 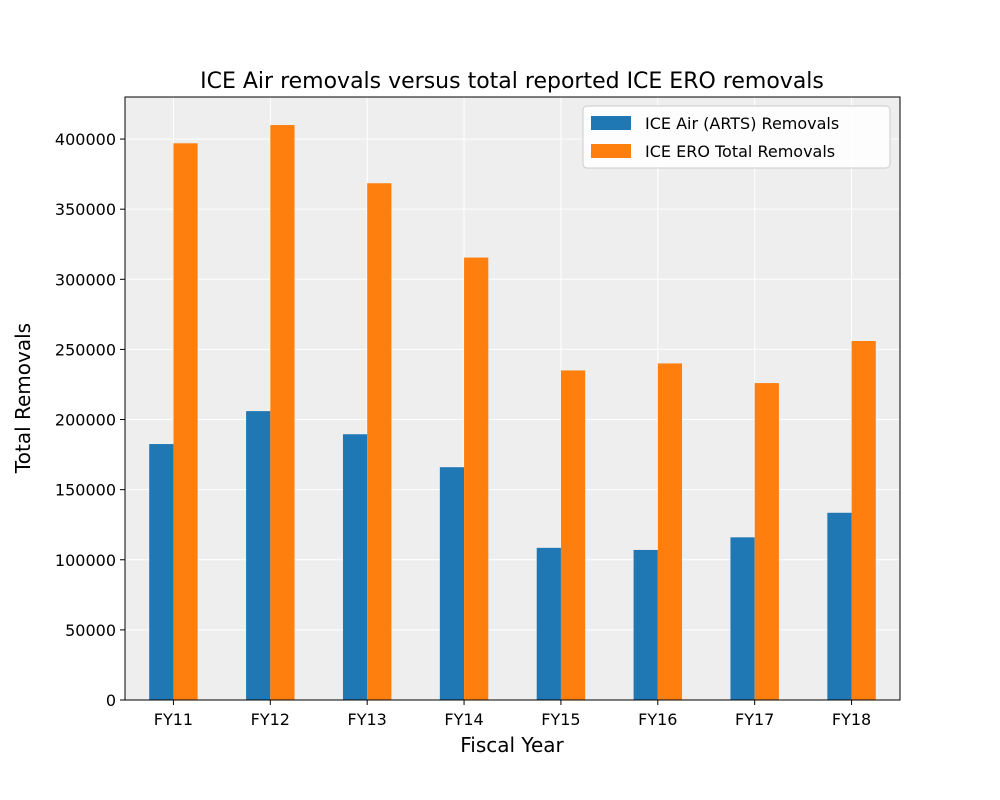 I want to click on y-tick-label: 350000, so click(x=85, y=209).